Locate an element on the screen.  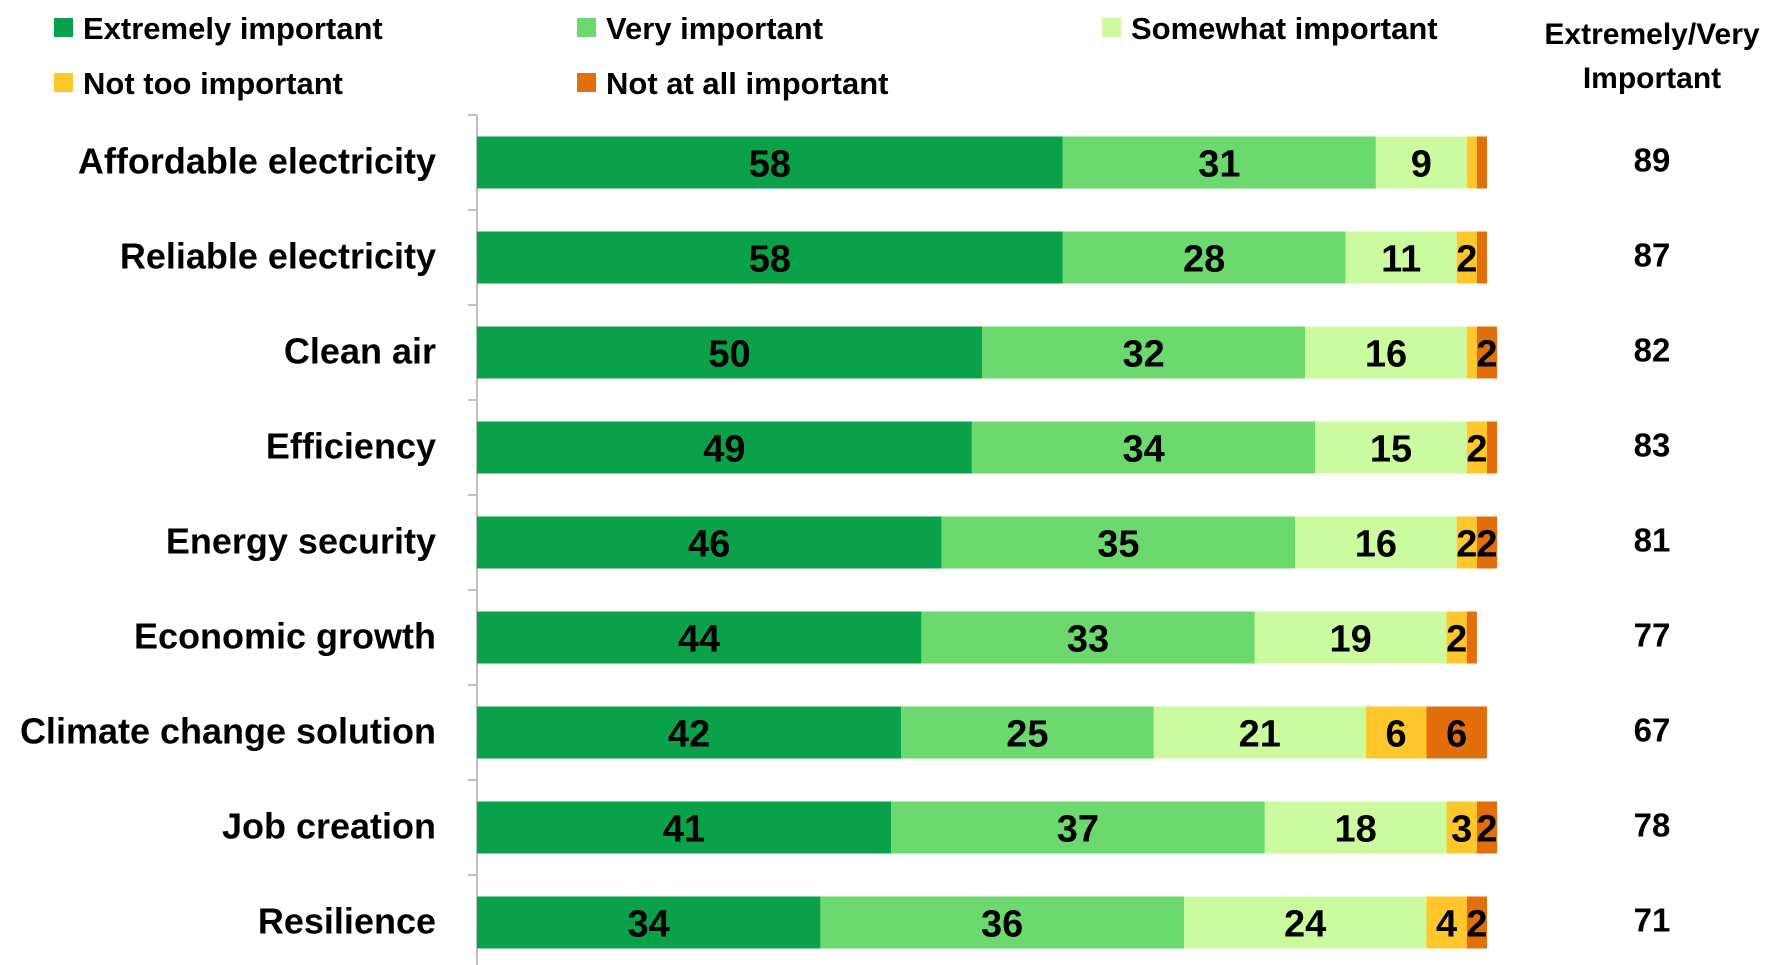
category-label: Resilience is located at coordinates (347, 921).